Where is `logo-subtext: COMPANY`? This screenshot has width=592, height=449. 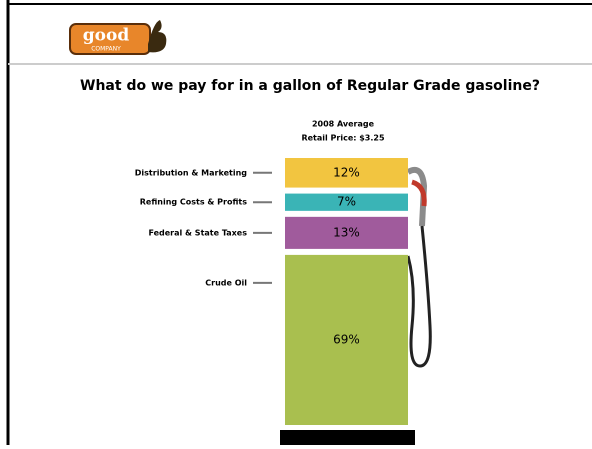 logo-subtext: COMPANY is located at coordinates (106, 49).